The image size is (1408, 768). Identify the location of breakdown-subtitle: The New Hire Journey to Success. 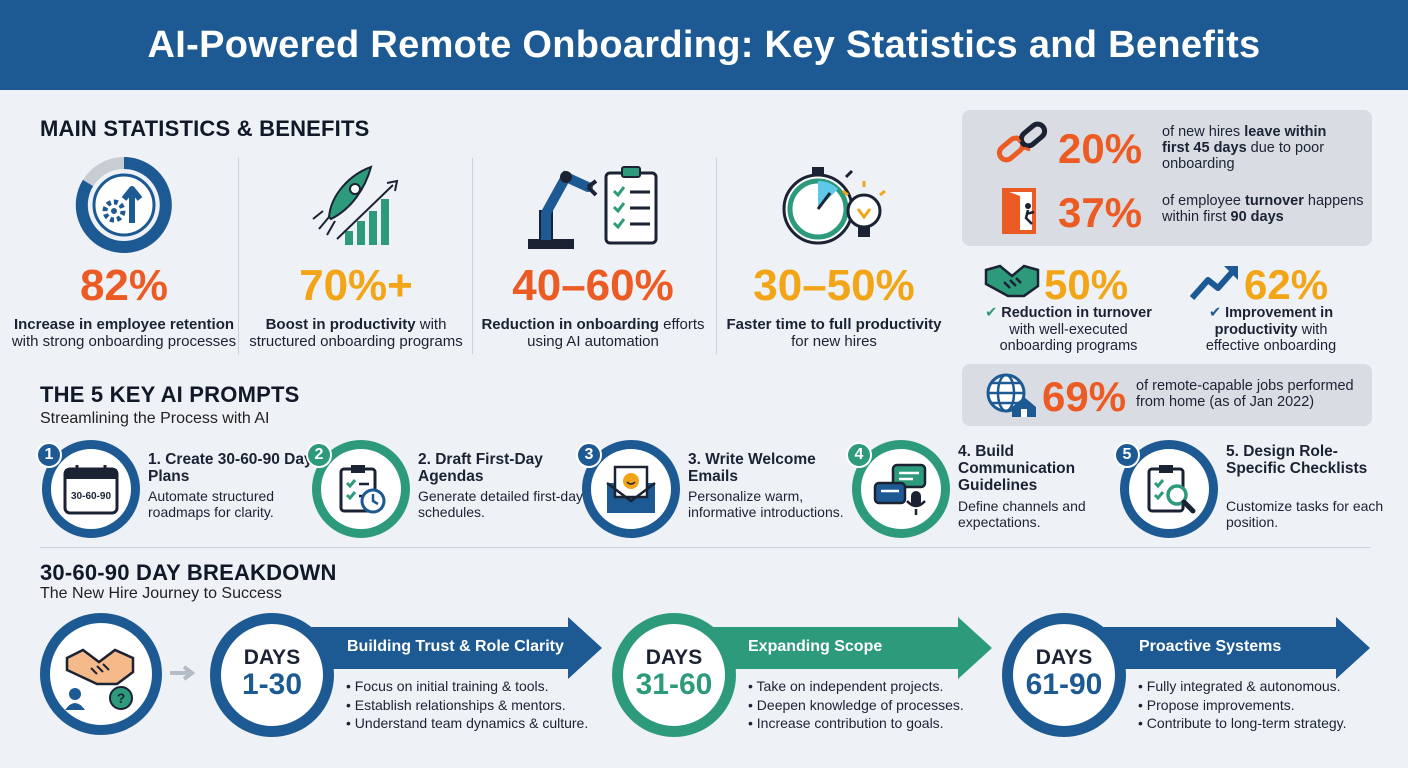
(161, 593).